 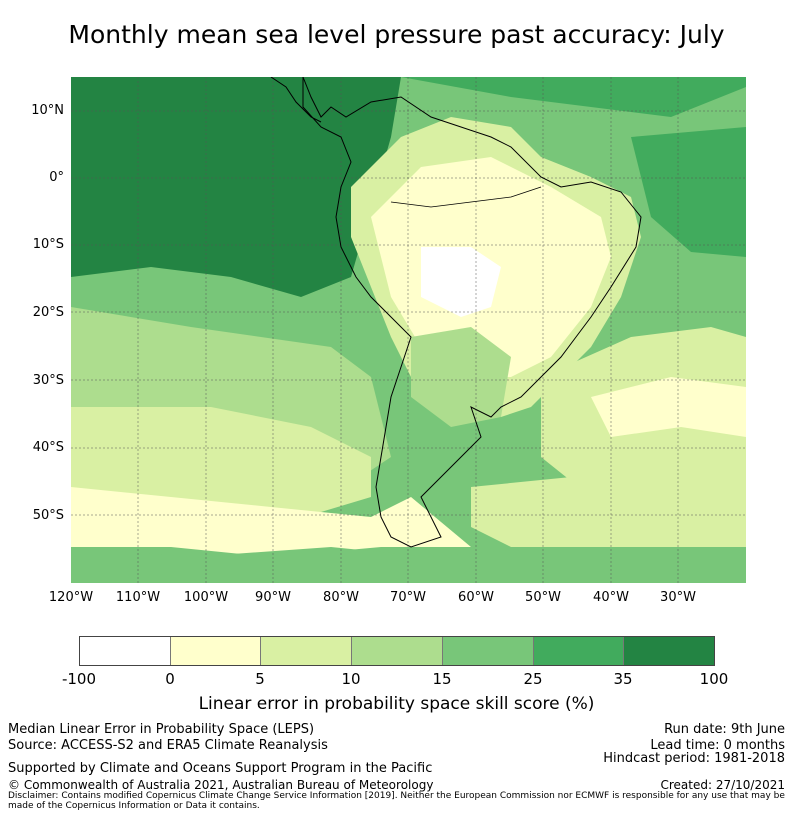 I want to click on continent-mid-green, so click(x=461, y=377).